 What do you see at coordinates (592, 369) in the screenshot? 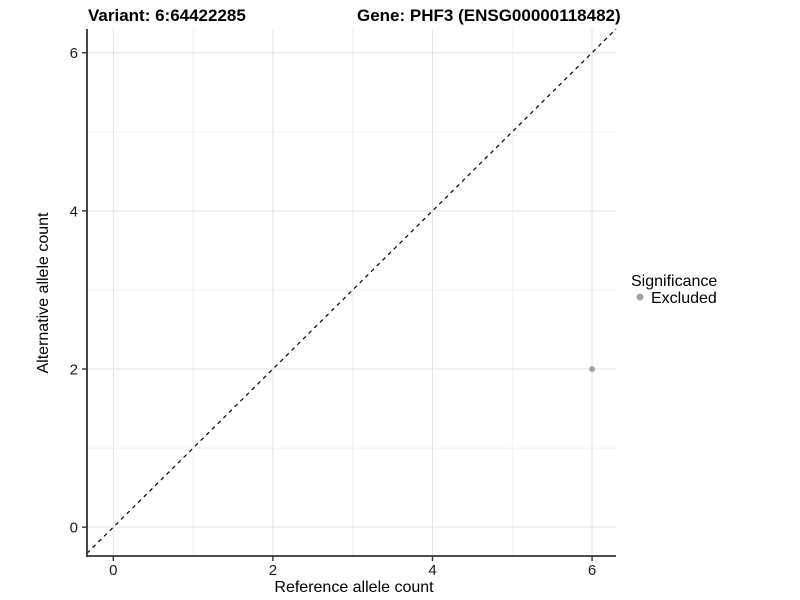
I see `data-point` at bounding box center [592, 369].